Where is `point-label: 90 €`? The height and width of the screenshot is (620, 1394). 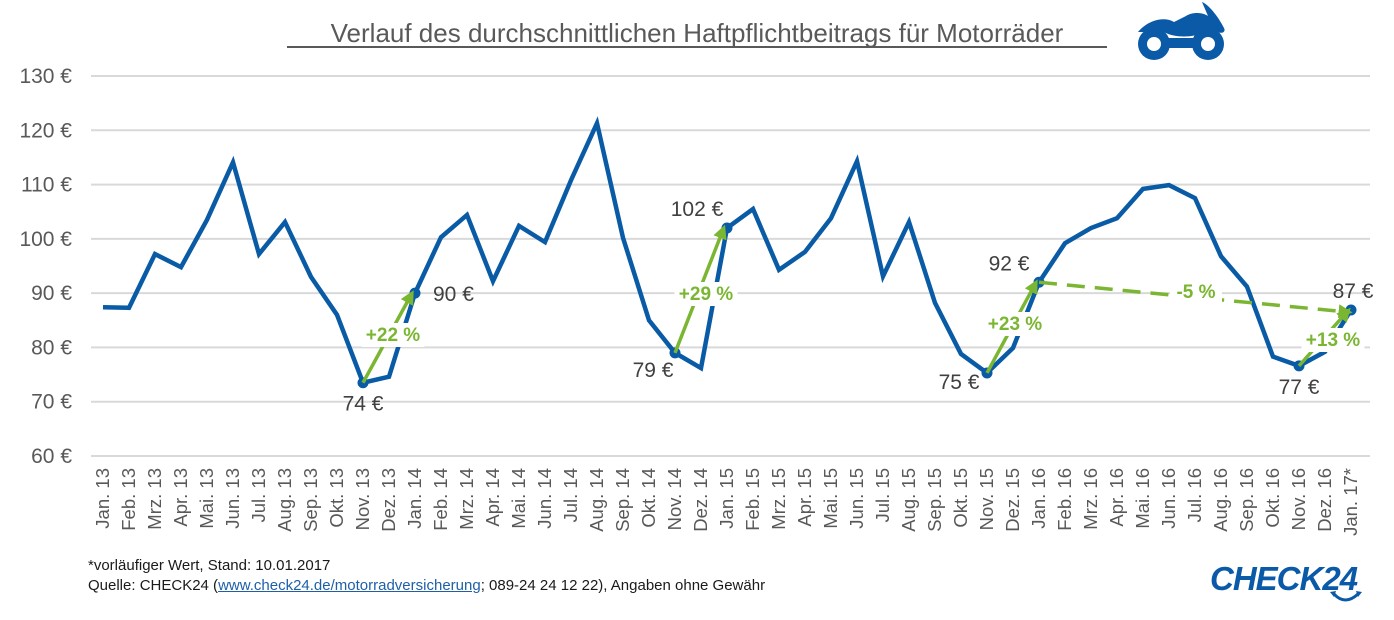 point-label: 90 € is located at coordinates (453, 294).